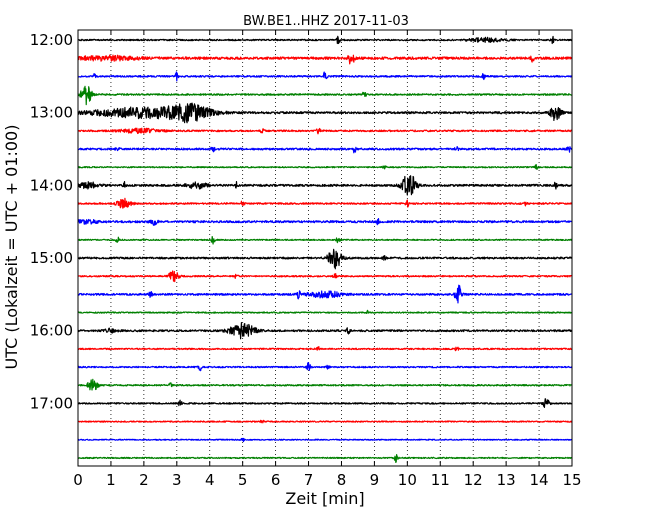 Image resolution: width=650 pixels, height=520 pixels. I want to click on x-tick-label: 1, so click(111, 480).